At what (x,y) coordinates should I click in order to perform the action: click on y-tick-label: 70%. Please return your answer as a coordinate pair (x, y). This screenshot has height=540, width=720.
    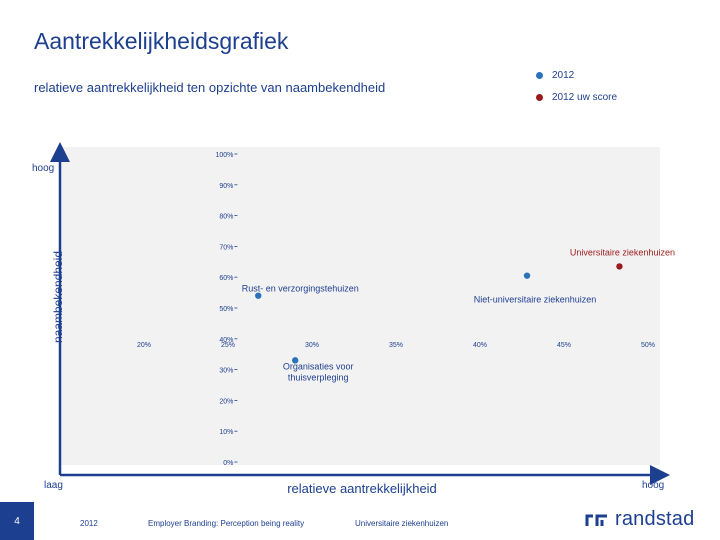
    Looking at the image, I should click on (226, 247).